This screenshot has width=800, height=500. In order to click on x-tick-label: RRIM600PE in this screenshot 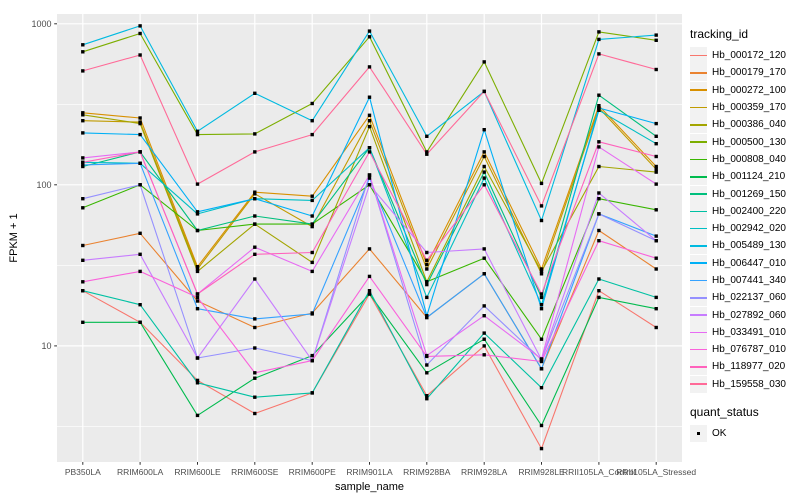, I will do `click(313, 472)`.